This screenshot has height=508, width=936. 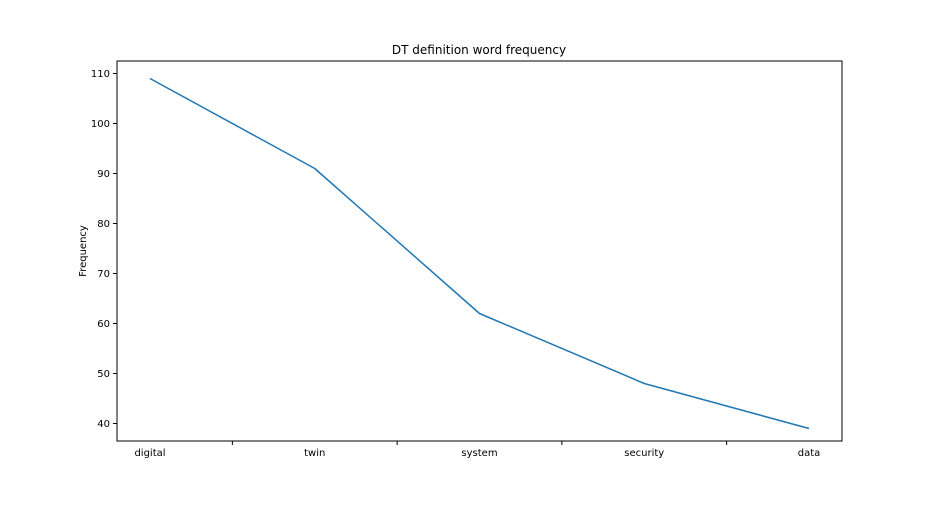 What do you see at coordinates (314, 453) in the screenshot?
I see `x-tick-label: twin` at bounding box center [314, 453].